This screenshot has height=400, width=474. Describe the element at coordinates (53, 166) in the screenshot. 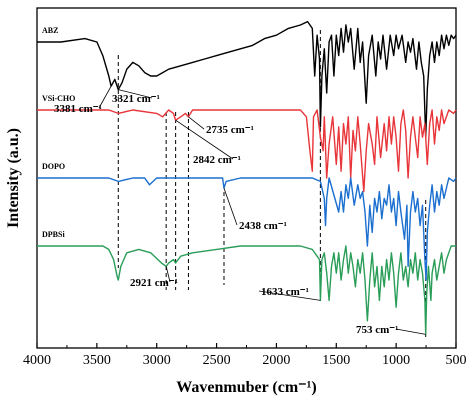

I see `series-label-dopo: DOPO` at that location.